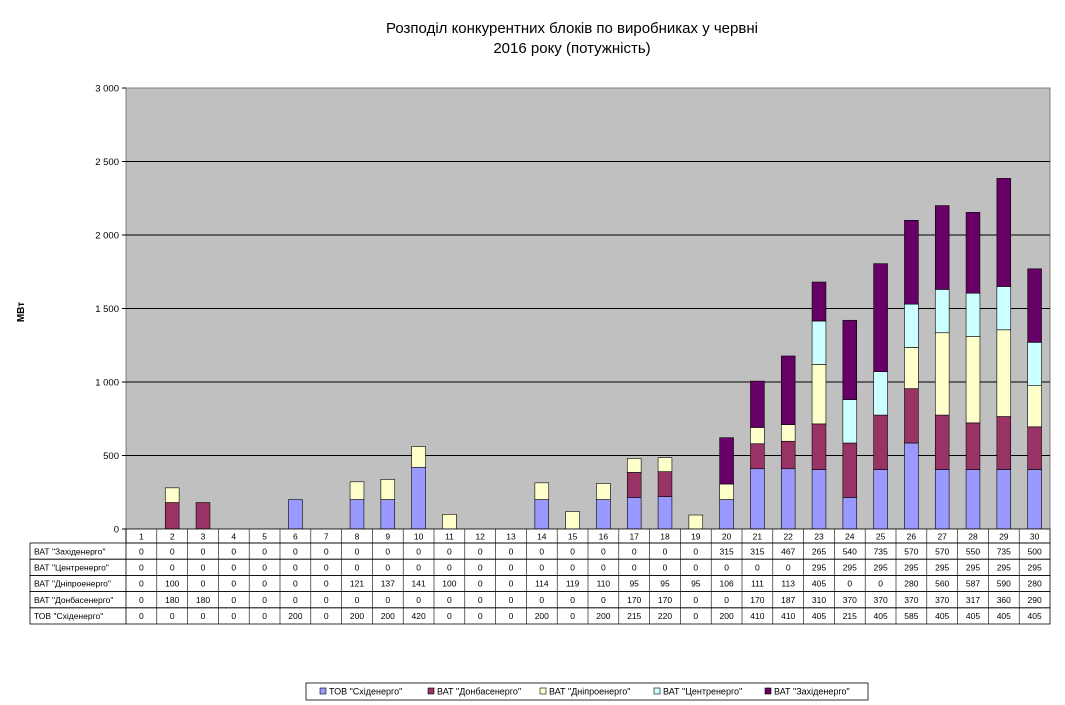 The height and width of the screenshot is (705, 1065). What do you see at coordinates (634, 616) in the screenshot?
I see `table-cell-value: 215` at bounding box center [634, 616].